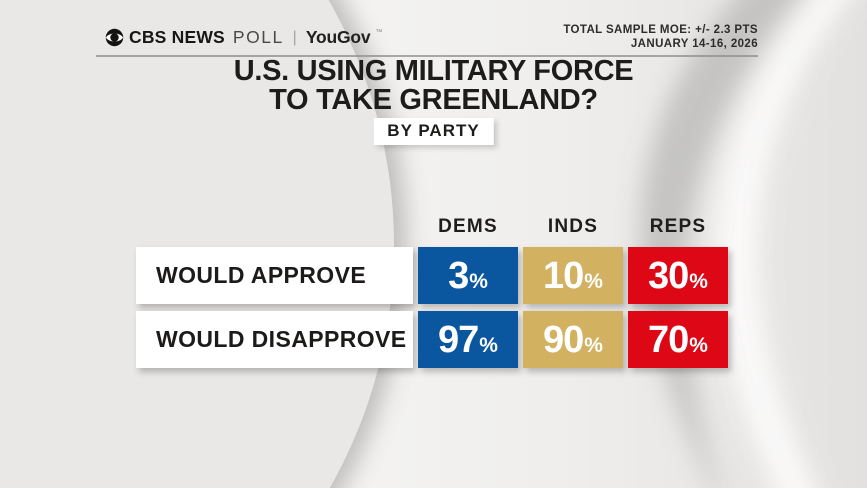 The height and width of the screenshot is (488, 867). I want to click on column-header-inds: INDS, so click(573, 226).